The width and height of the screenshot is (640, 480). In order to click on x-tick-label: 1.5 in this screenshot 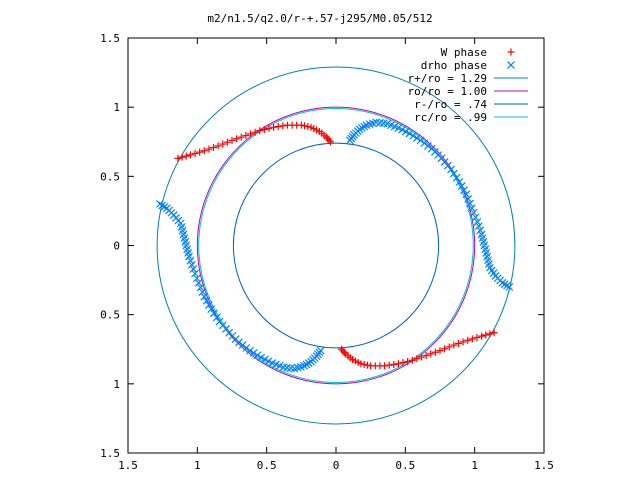, I will do `click(128, 465)`.